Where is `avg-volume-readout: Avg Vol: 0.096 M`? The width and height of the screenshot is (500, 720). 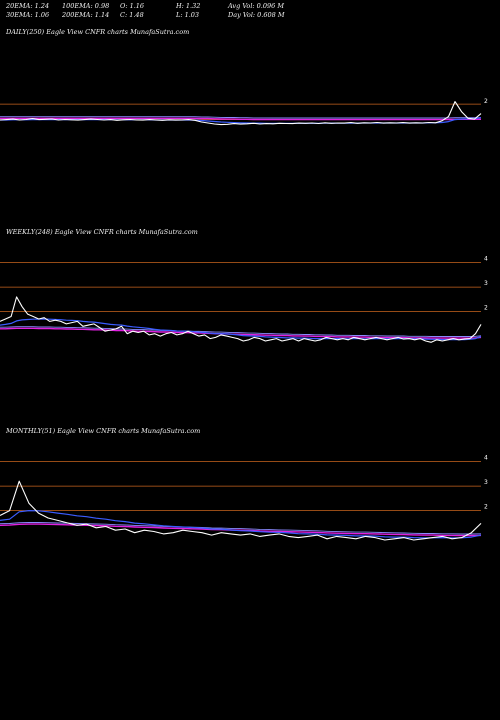 avg-volume-readout: Avg Vol: 0.096 M is located at coordinates (256, 6).